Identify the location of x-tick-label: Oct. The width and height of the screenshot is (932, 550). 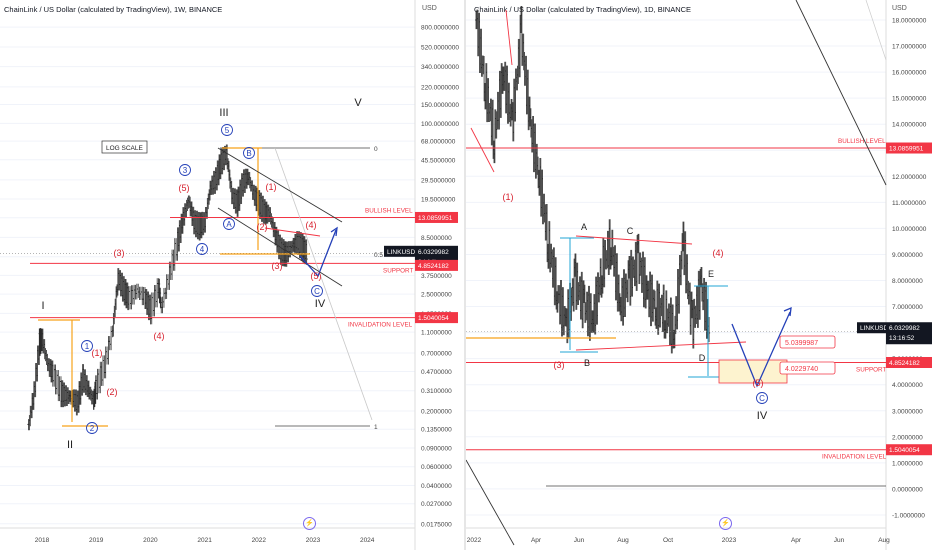
(668, 540).